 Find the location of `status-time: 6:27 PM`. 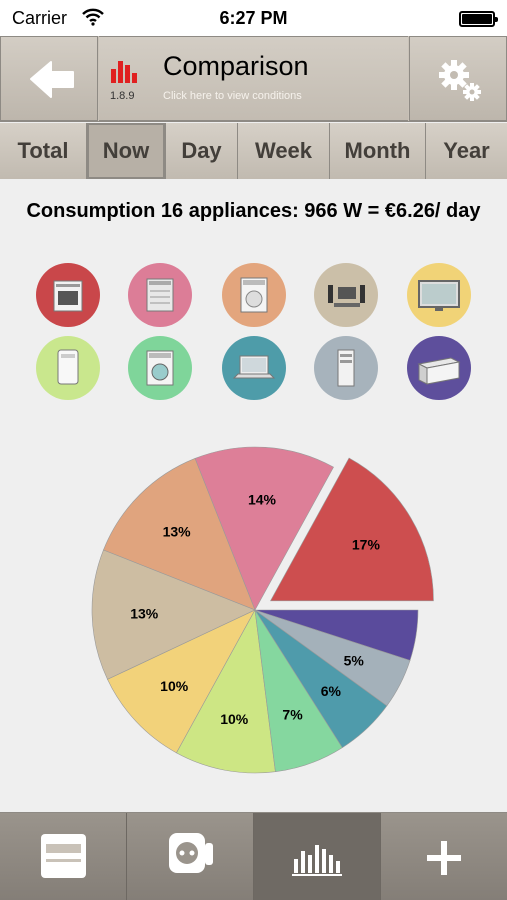

status-time: 6:27 PM is located at coordinates (253, 18).